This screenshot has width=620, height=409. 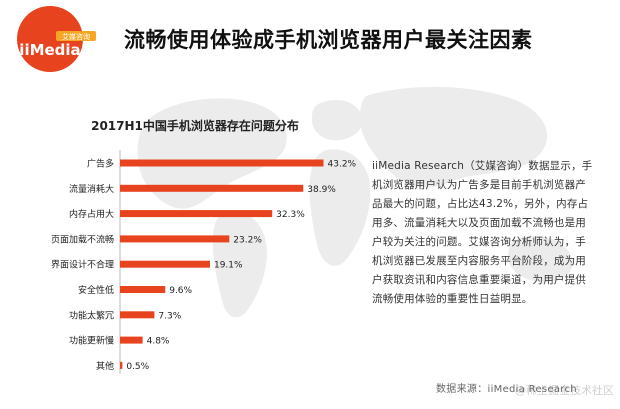 I want to click on logo-sub-text: 艾媒咨询, so click(x=76, y=36).